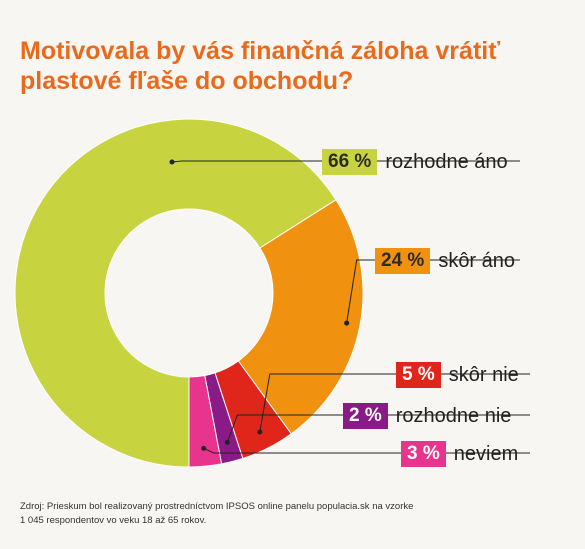  Describe the element at coordinates (227, 442) in the screenshot. I see `leader-dot-rozhodne-nie` at that location.